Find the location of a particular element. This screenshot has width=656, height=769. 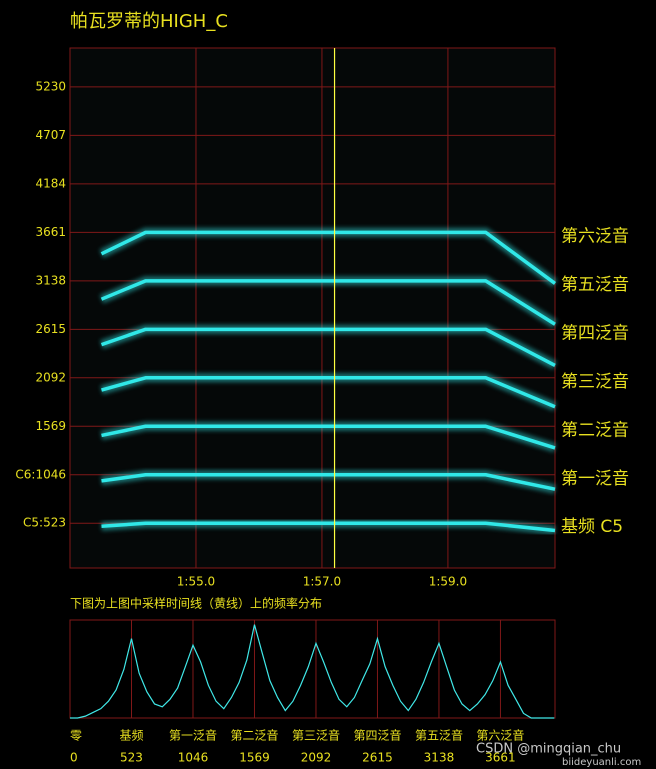

series-label: 第三泛音 is located at coordinates (595, 382).